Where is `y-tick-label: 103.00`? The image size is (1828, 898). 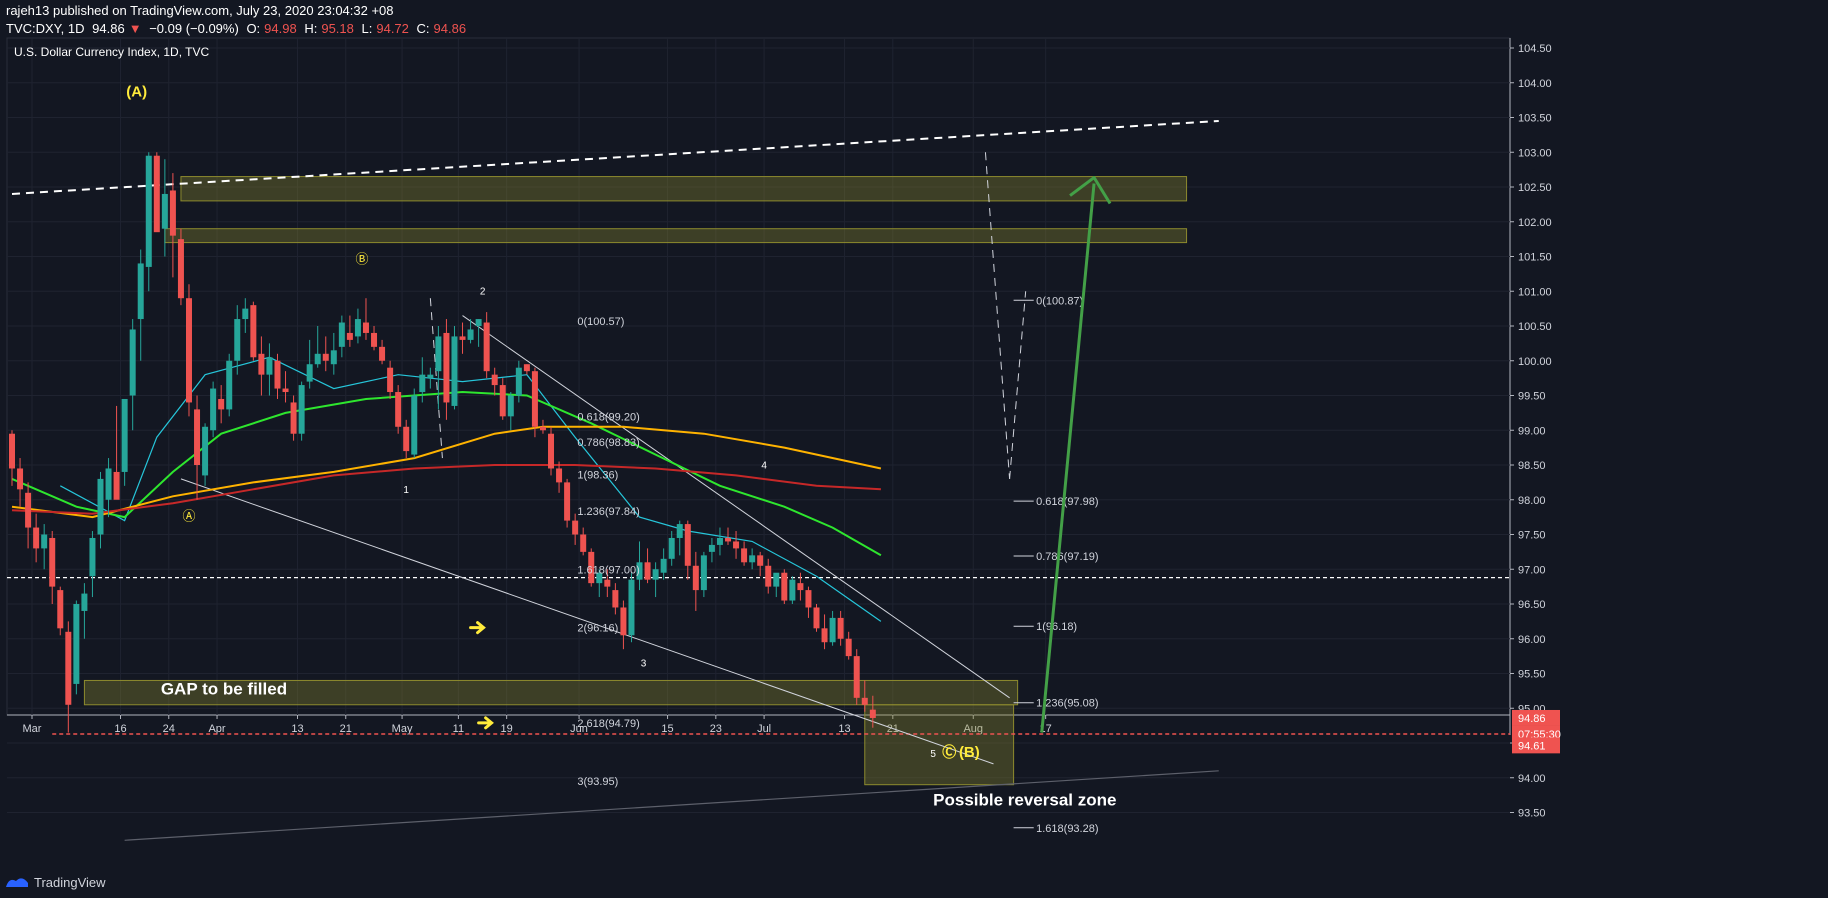 y-tick-label: 103.00 is located at coordinates (1535, 153).